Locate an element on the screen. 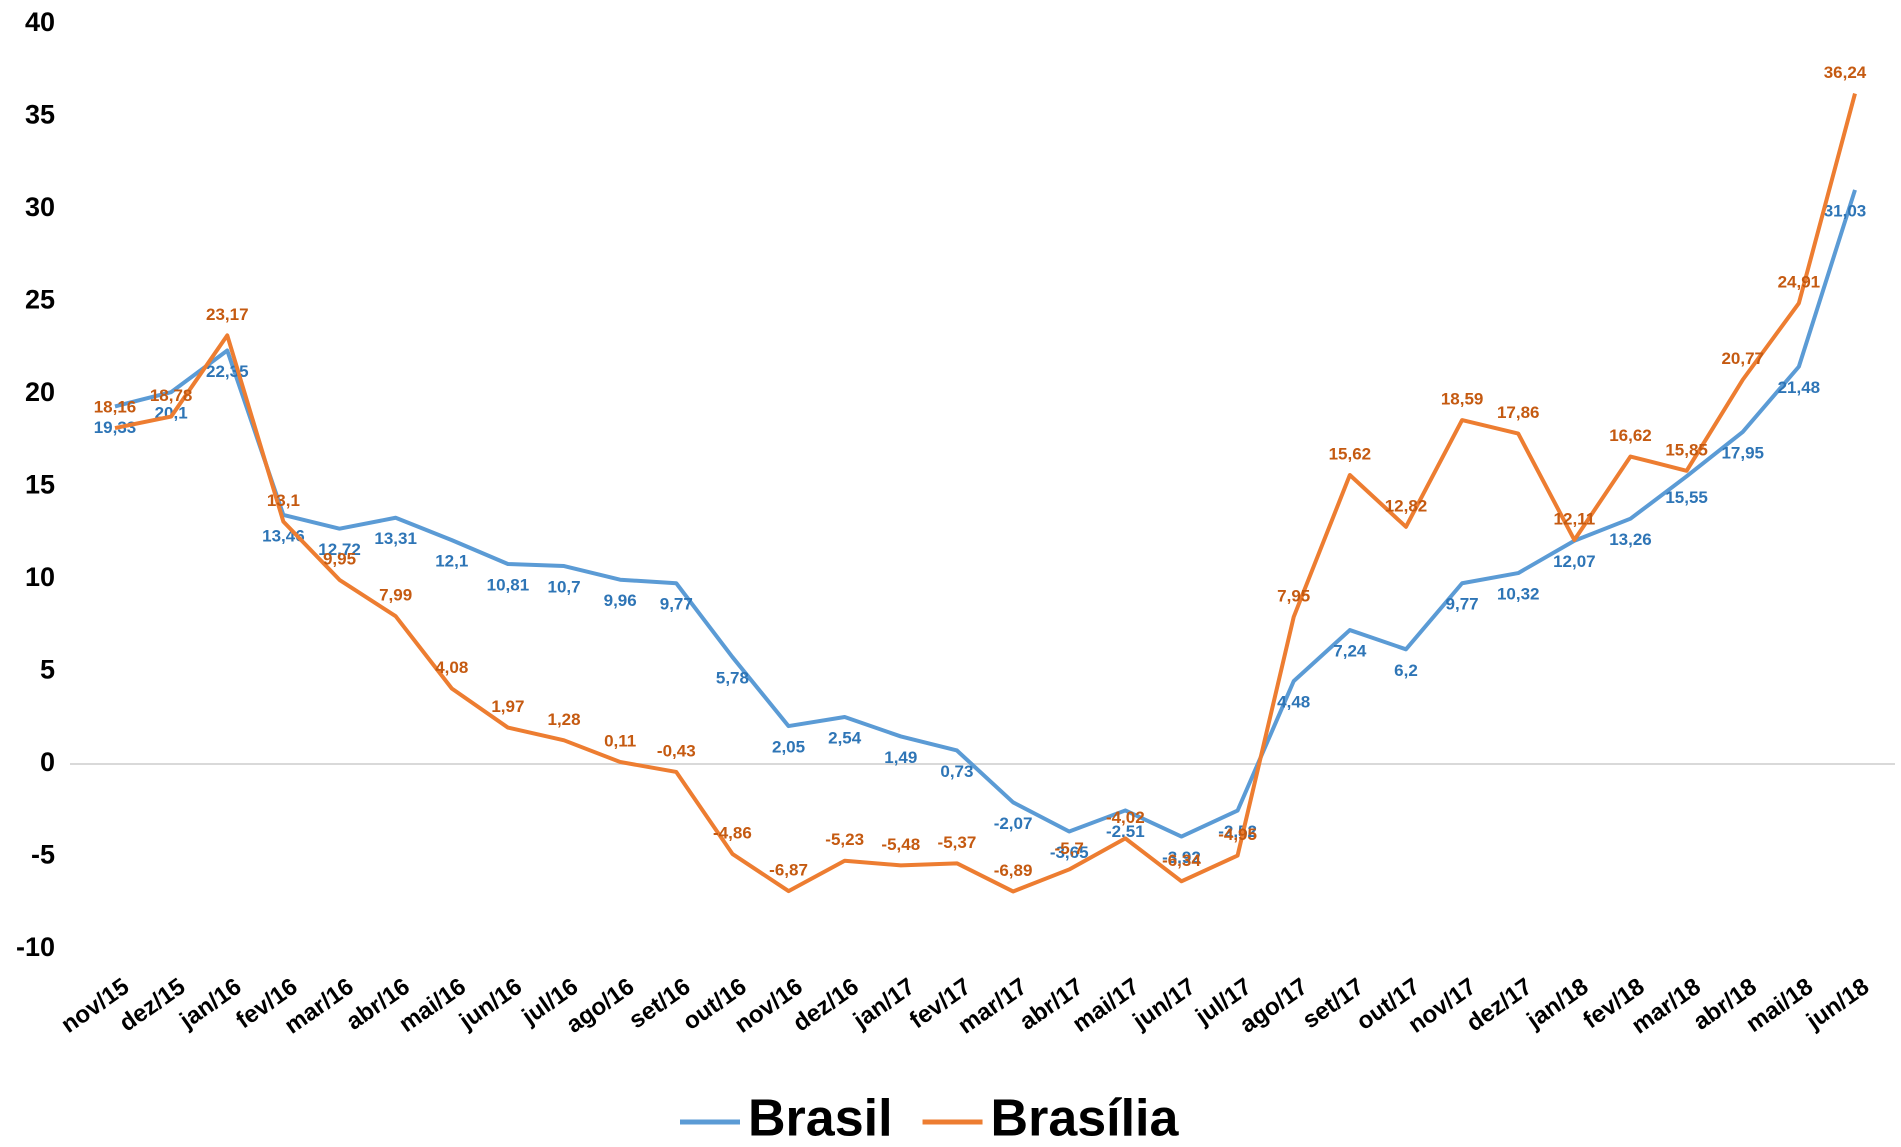 Image resolution: width=1901 pixels, height=1147 pixels. data-label: 10,32 is located at coordinates (1518, 594).